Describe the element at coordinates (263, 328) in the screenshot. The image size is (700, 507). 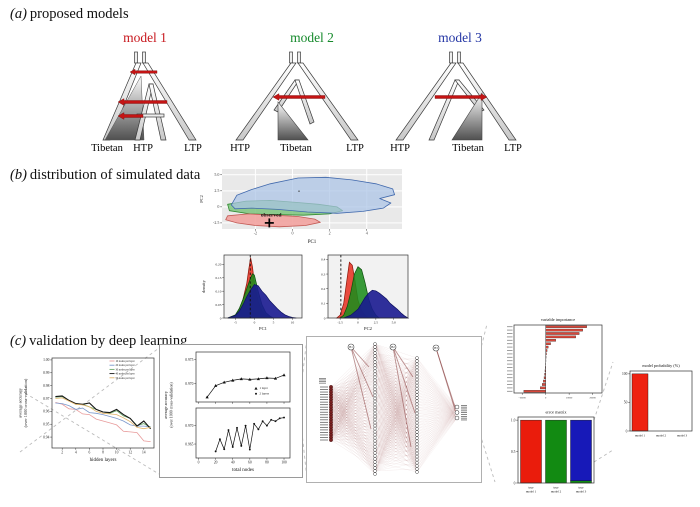
I see `svg-text: PC1` at that location.